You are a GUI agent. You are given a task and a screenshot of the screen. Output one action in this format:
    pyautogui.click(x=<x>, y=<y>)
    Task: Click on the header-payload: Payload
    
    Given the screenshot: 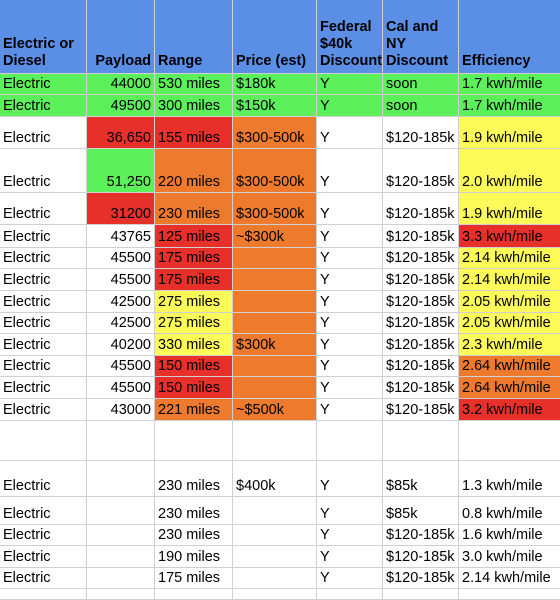 What is the action you would take?
    pyautogui.click(x=121, y=37)
    